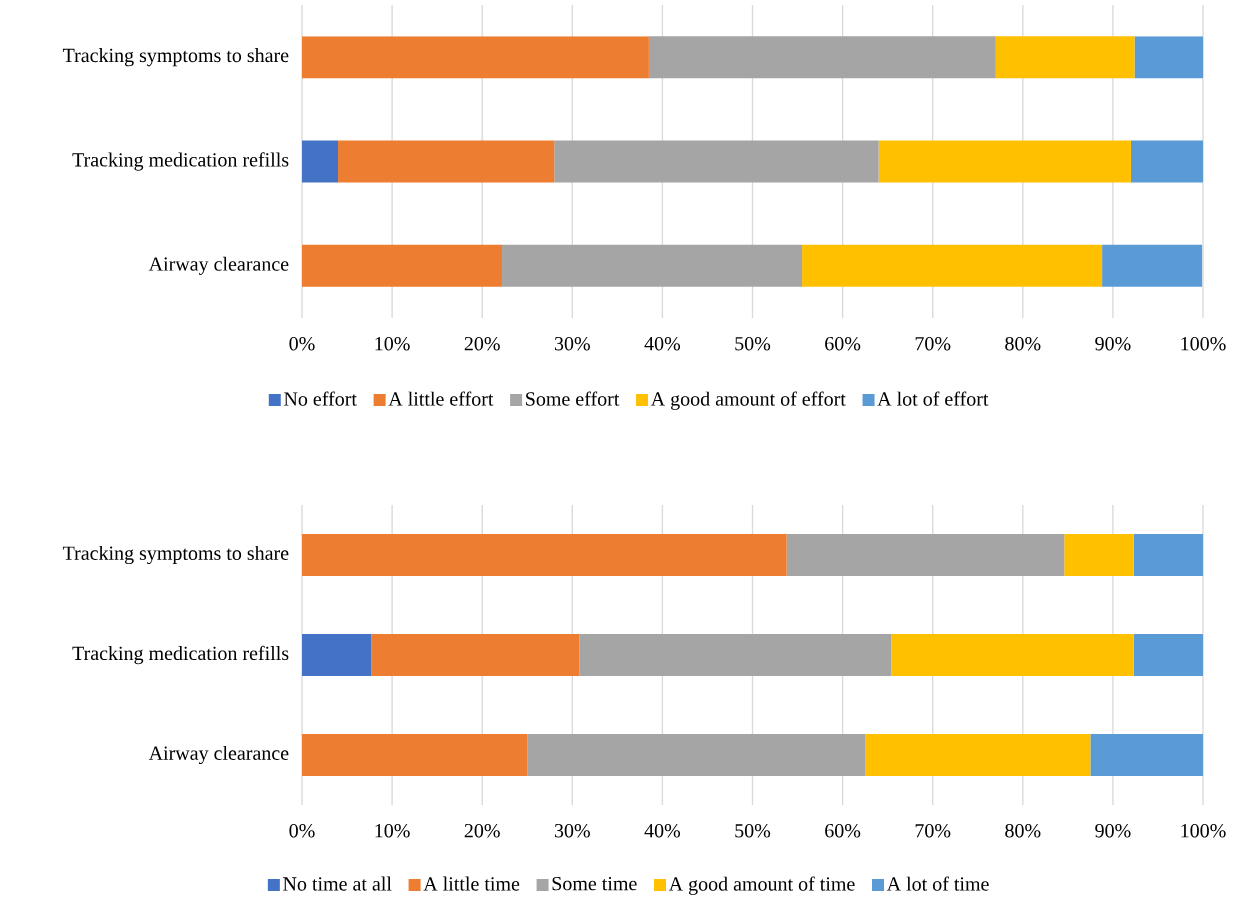 The height and width of the screenshot is (899, 1244). What do you see at coordinates (937, 883) in the screenshot?
I see `legend-label: A lot of time` at bounding box center [937, 883].